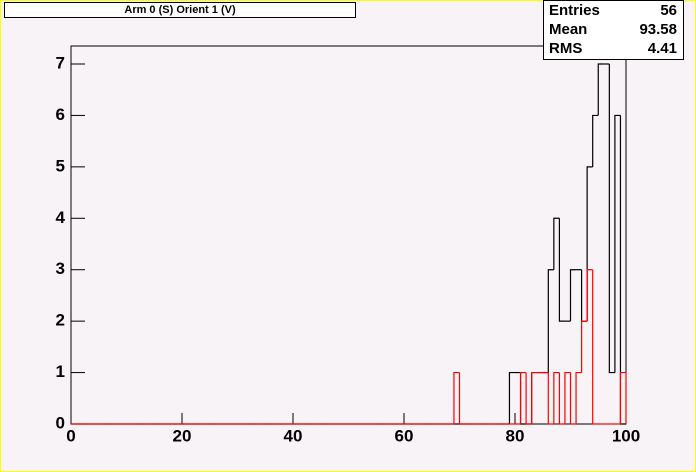 This screenshot has width=696, height=472. Describe the element at coordinates (668, 10) in the screenshot. I see `stat-value: 56` at that location.